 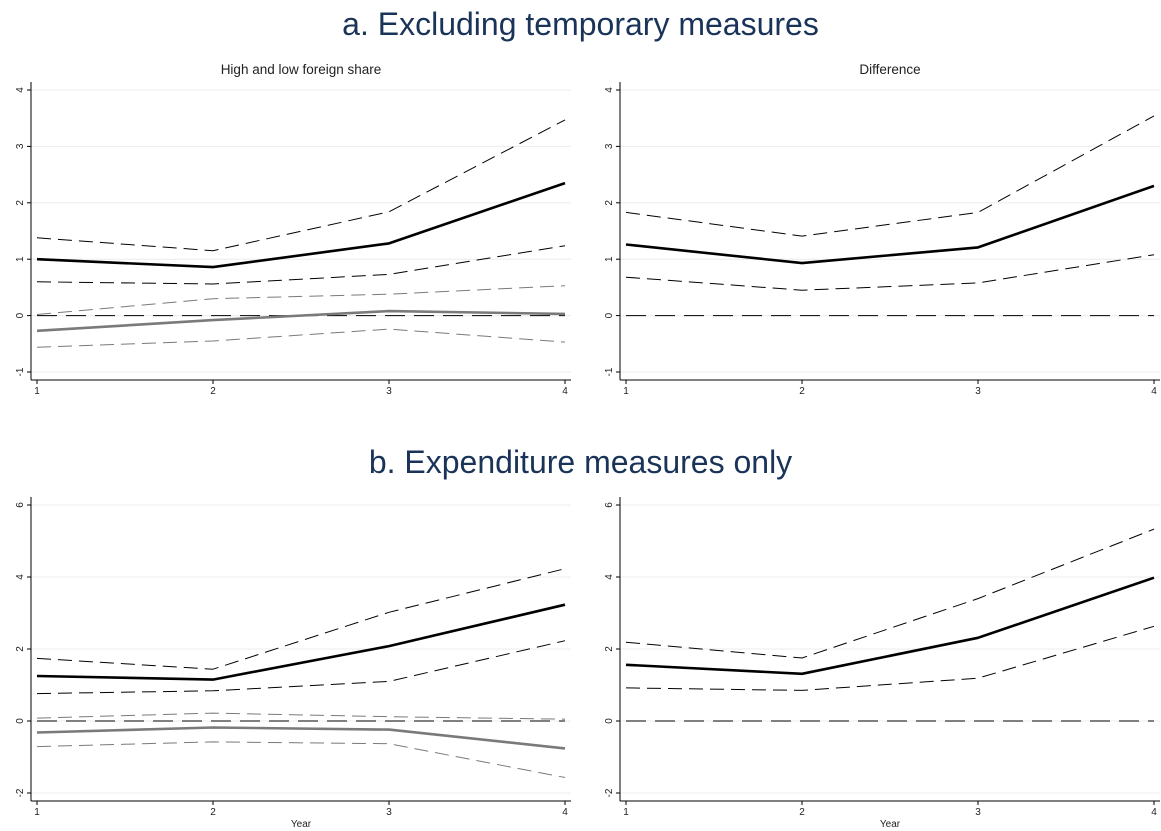 I want to click on panel-title: High and low foreign share, so click(x=301, y=69).